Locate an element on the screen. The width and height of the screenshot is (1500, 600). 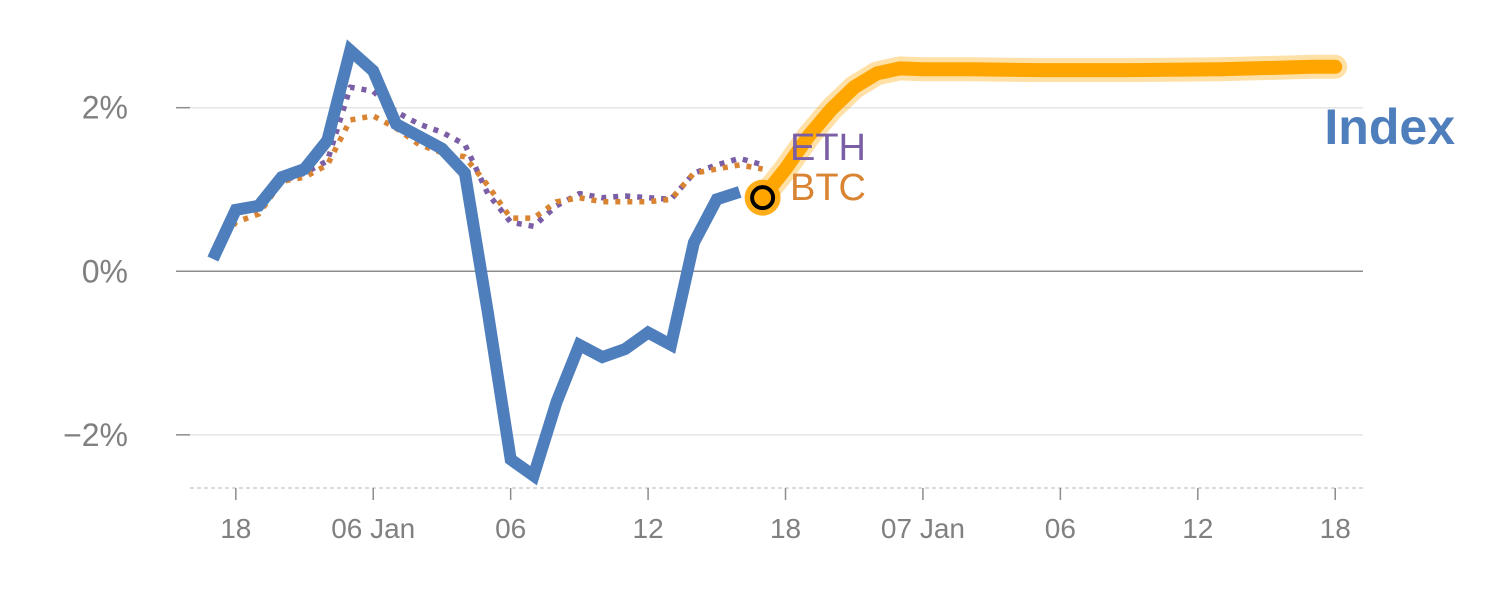
markers is located at coordinates (762, 197).